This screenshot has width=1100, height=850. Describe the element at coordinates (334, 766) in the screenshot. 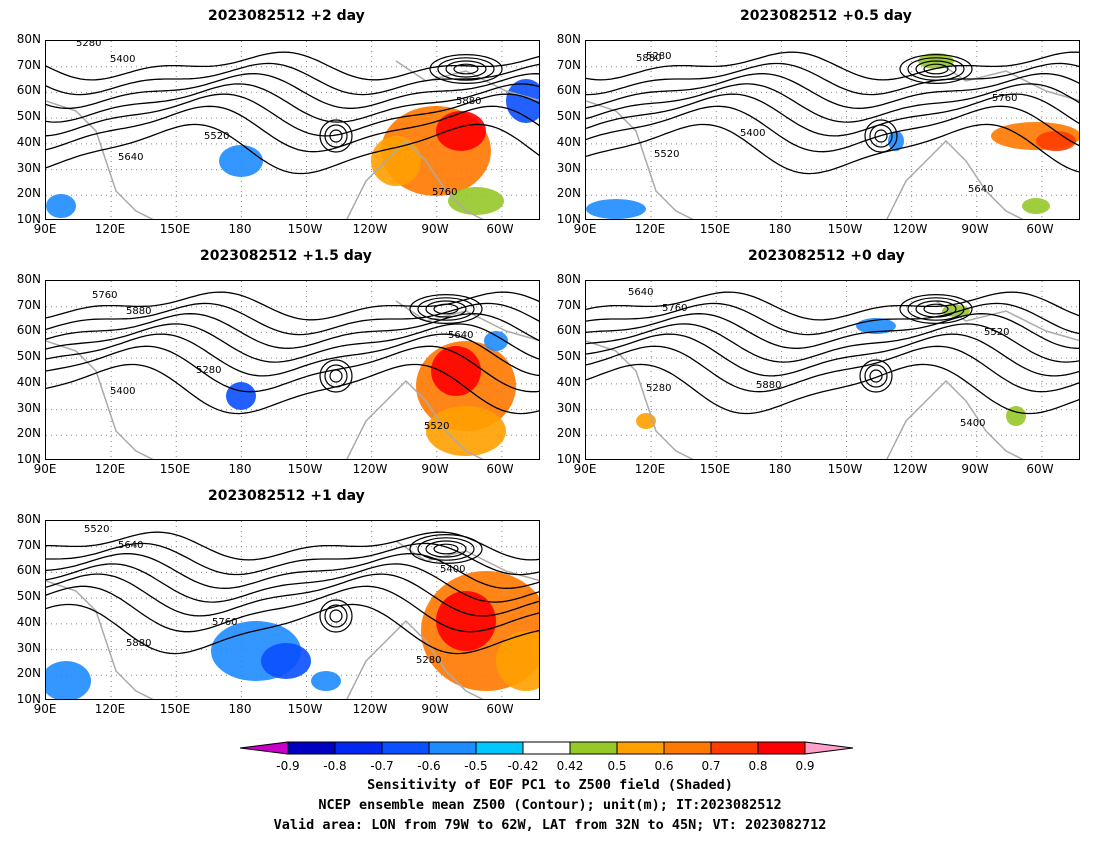

I see `colorbar-tick-label: -0.8` at that location.